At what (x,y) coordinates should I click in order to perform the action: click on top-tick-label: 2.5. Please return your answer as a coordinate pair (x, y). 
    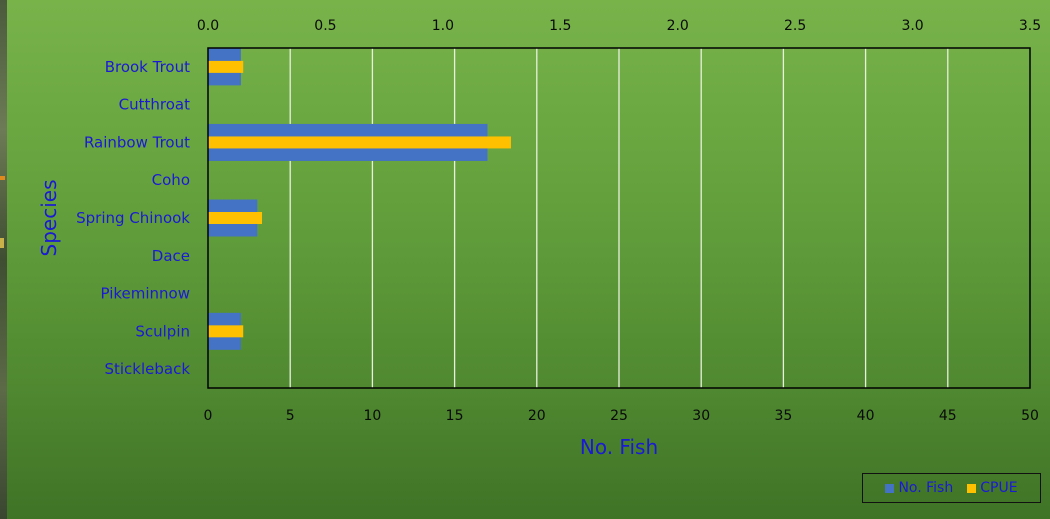
    Looking at the image, I should click on (795, 26).